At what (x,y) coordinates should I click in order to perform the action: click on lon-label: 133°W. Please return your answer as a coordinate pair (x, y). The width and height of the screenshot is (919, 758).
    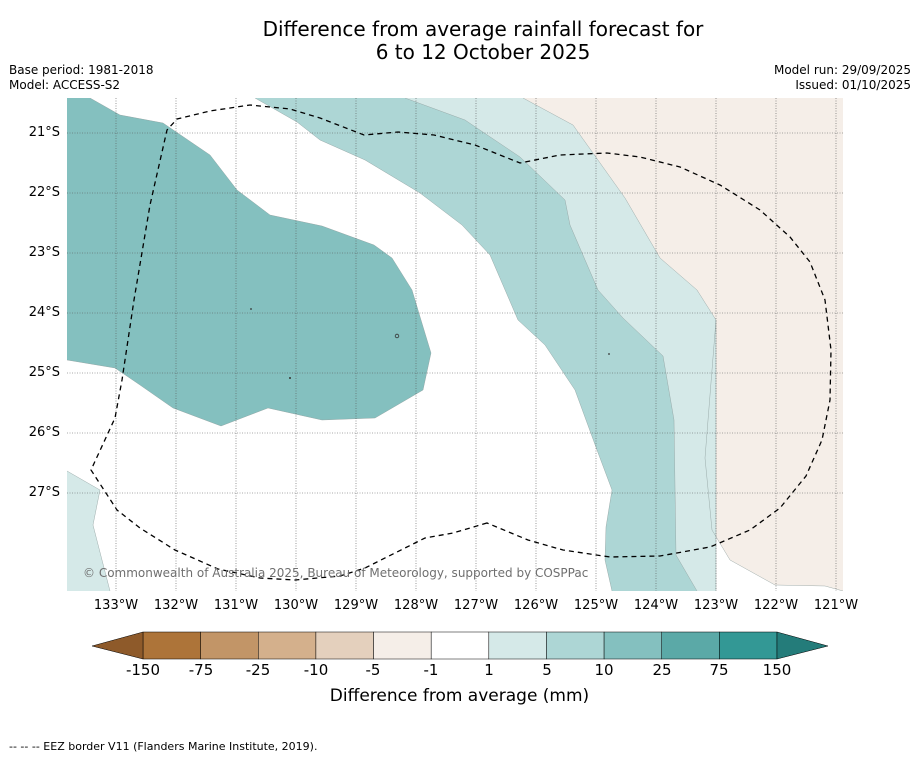
    Looking at the image, I should click on (116, 605).